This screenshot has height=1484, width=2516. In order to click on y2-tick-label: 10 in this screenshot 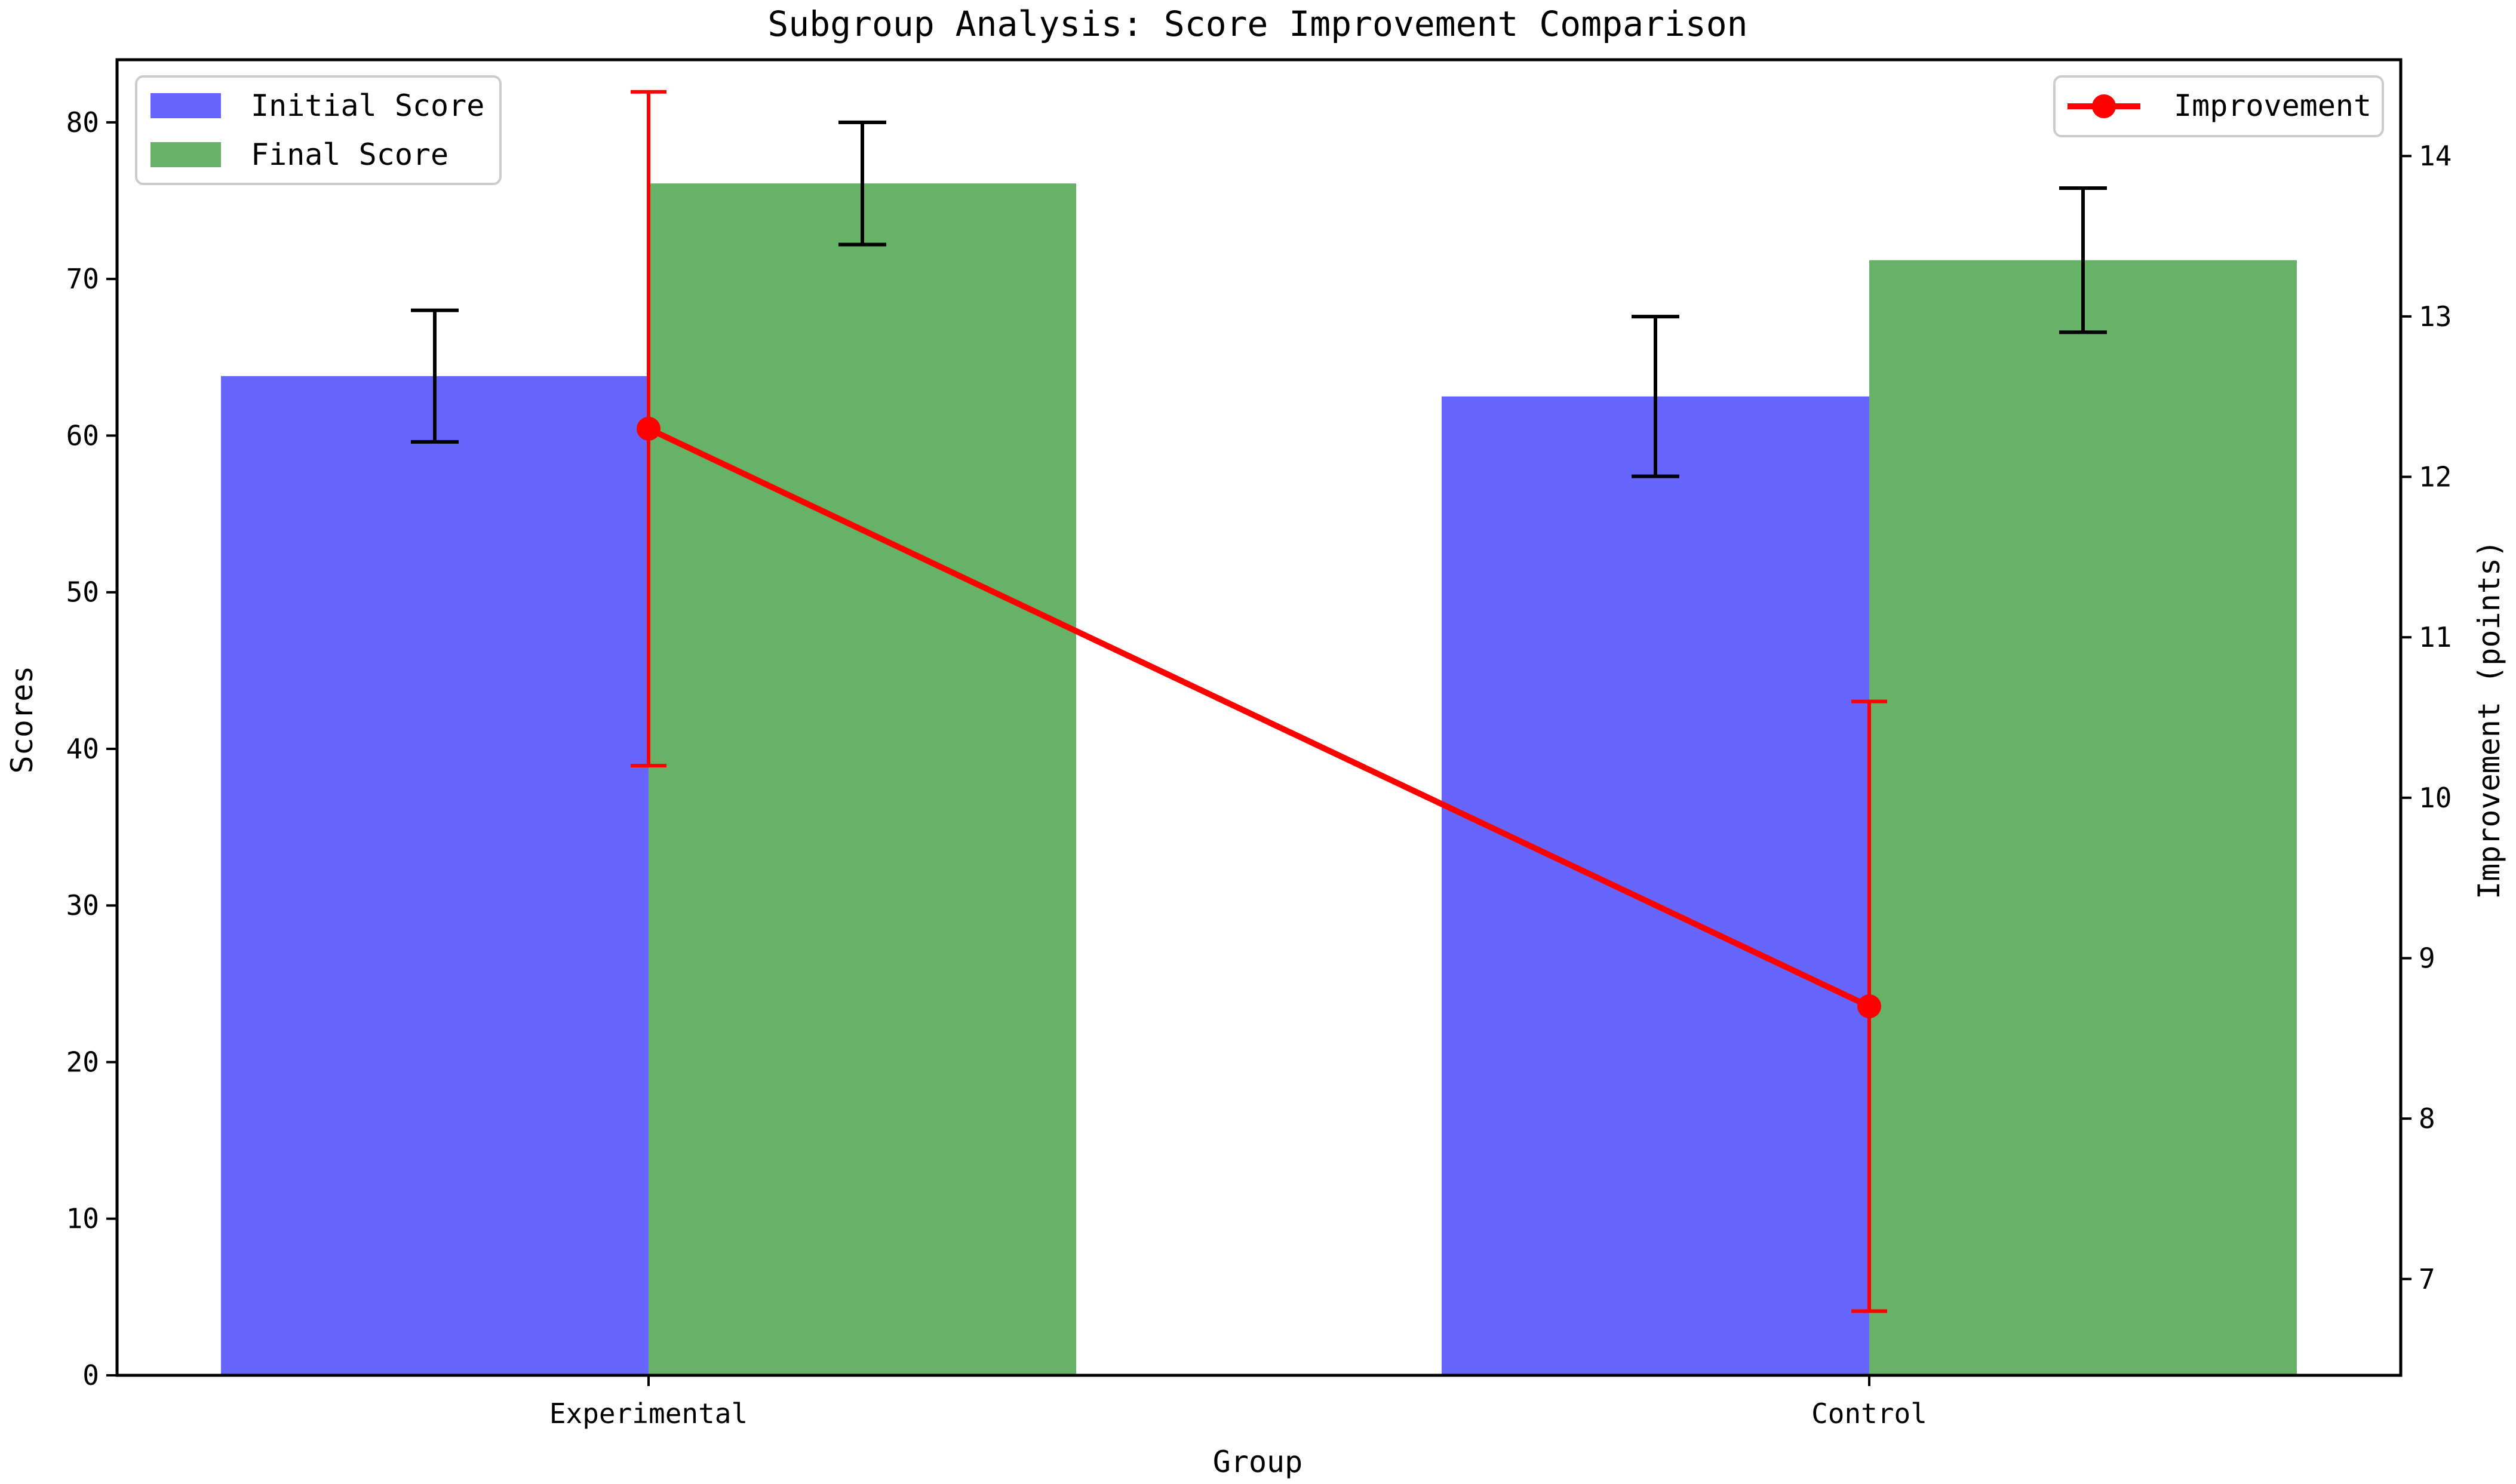, I will do `click(2435, 798)`.